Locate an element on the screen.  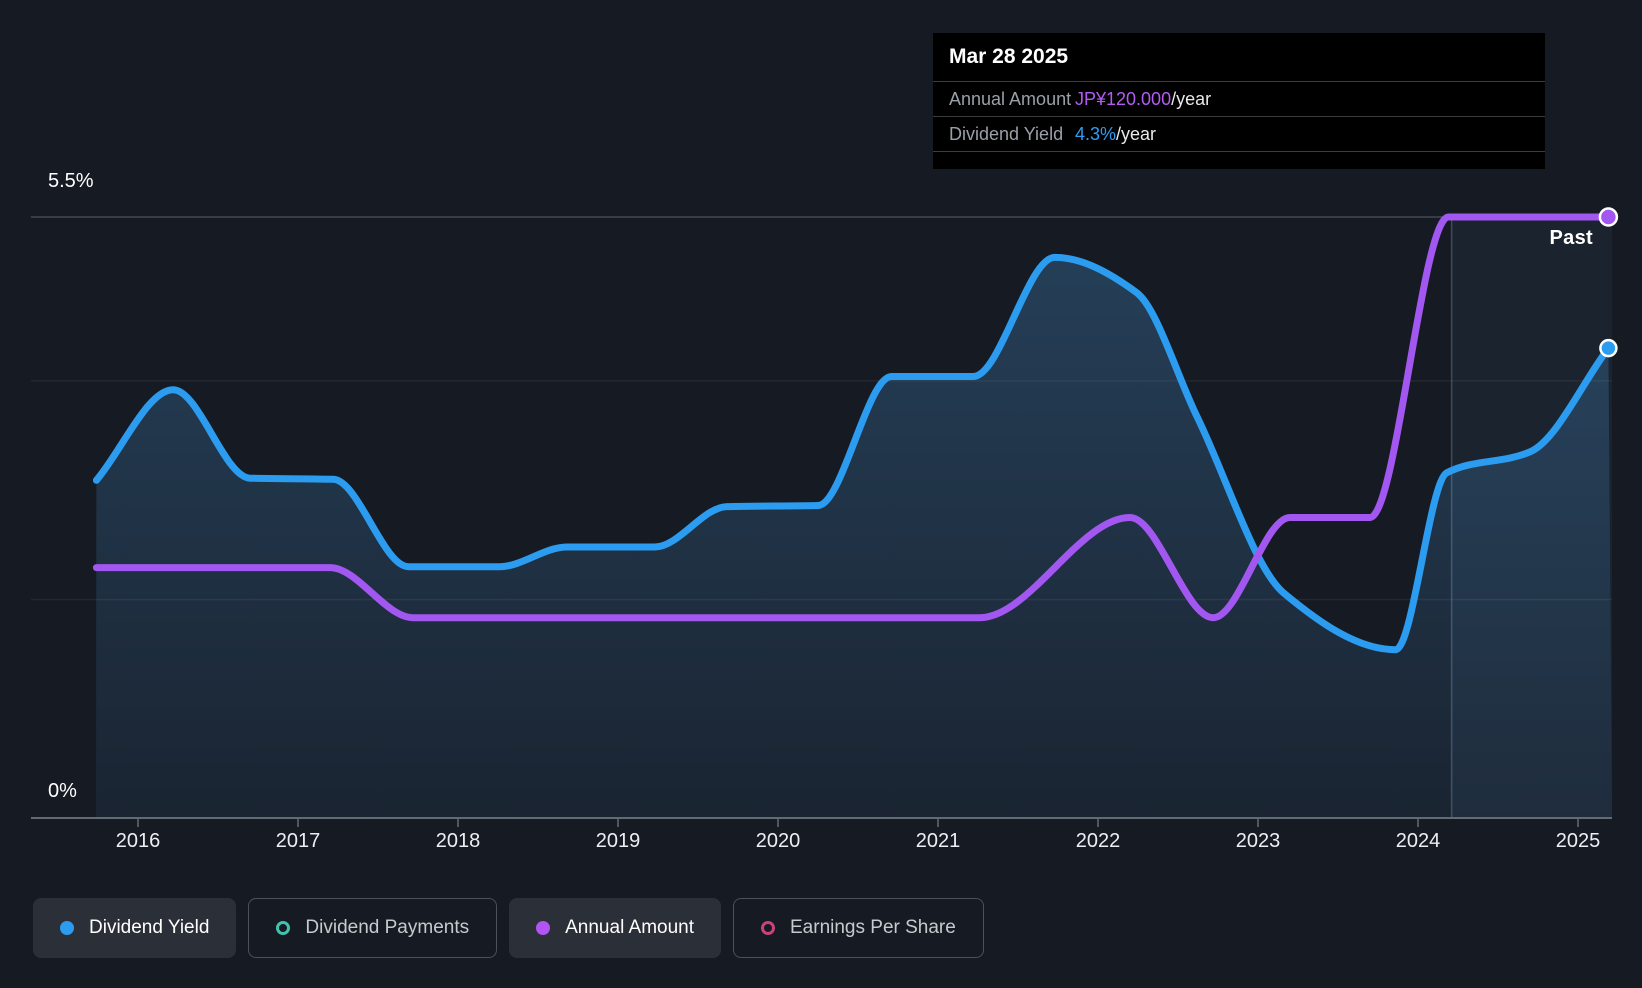
x-tick-label: 2022 is located at coordinates (1098, 841).